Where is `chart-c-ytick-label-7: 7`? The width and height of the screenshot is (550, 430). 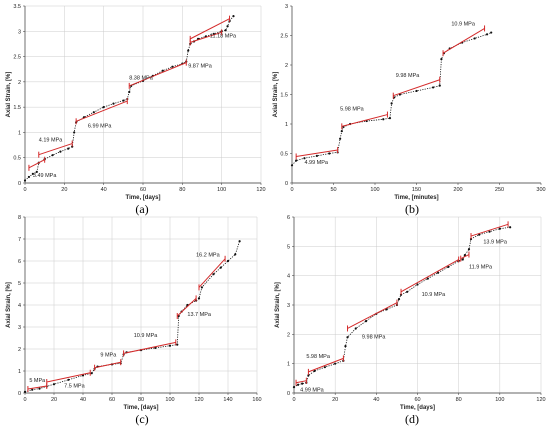
chart-c-ytick-label-7: 7 is located at coordinates (19, 240).